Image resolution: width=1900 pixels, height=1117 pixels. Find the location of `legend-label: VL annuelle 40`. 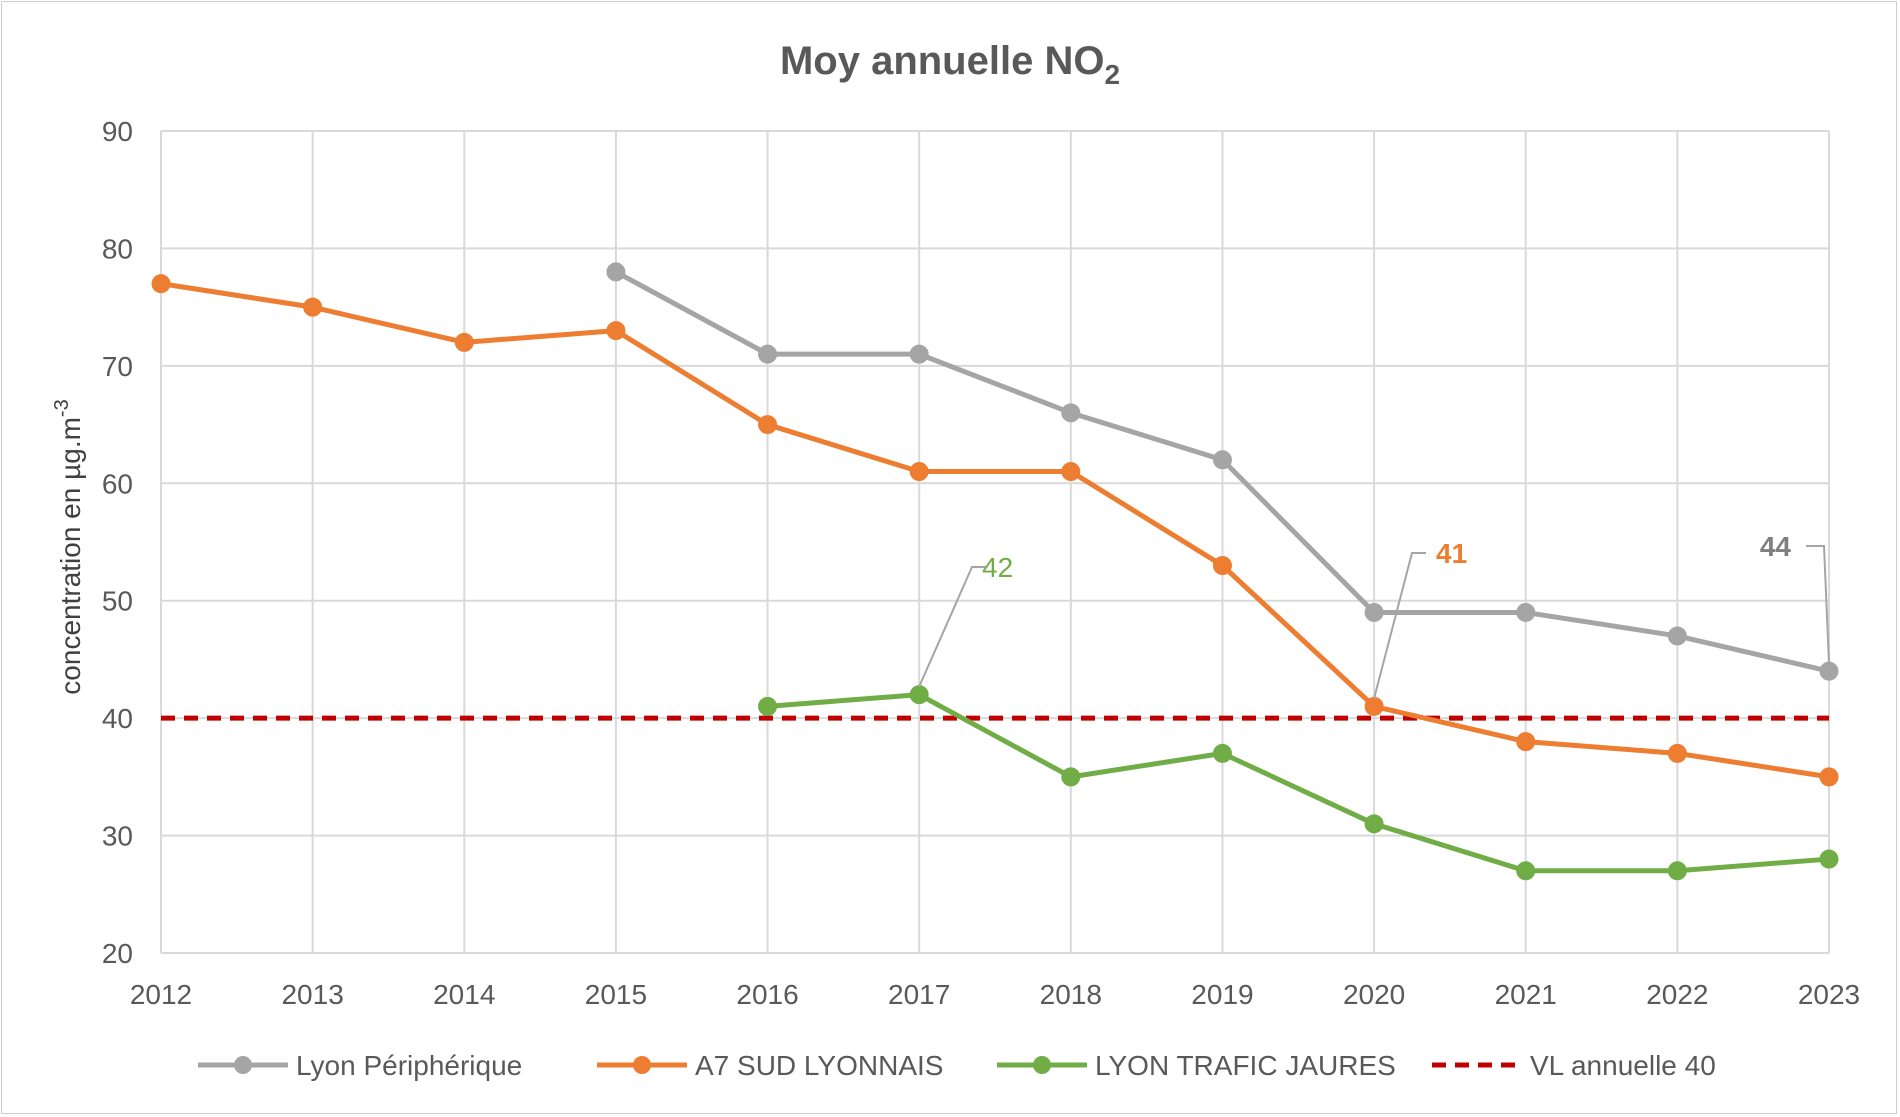

legend-label: VL annuelle 40 is located at coordinates (1623, 1065).